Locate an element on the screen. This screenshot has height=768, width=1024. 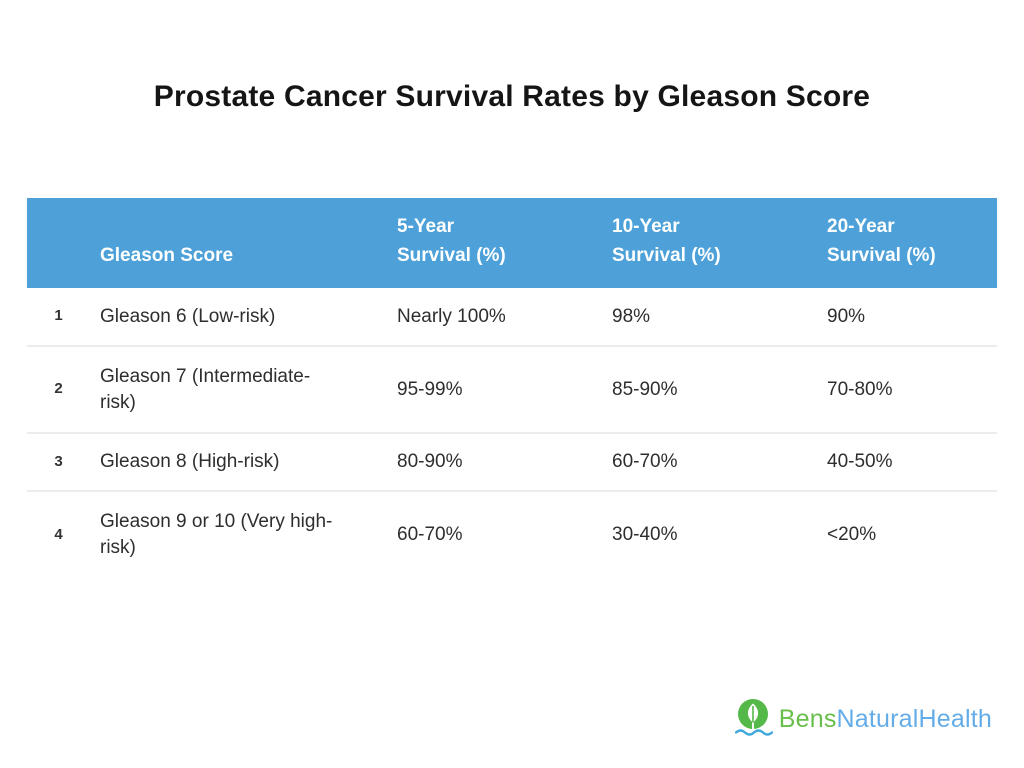
header-label: Gleason Score is located at coordinates (167, 255).